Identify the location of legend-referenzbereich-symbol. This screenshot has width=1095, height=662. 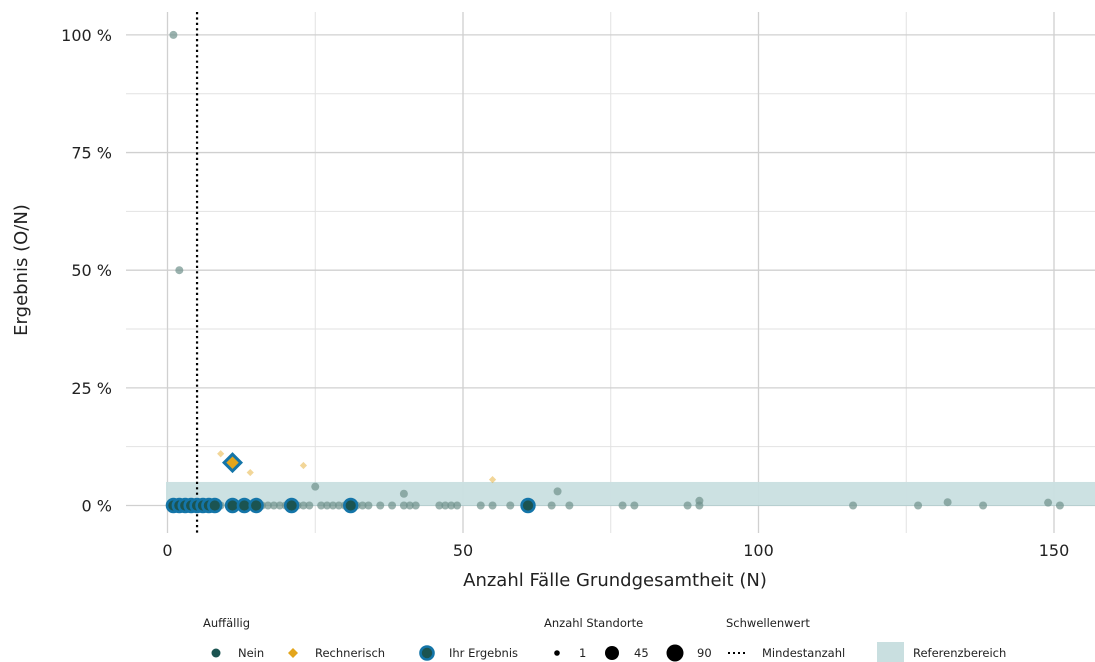
(890, 652).